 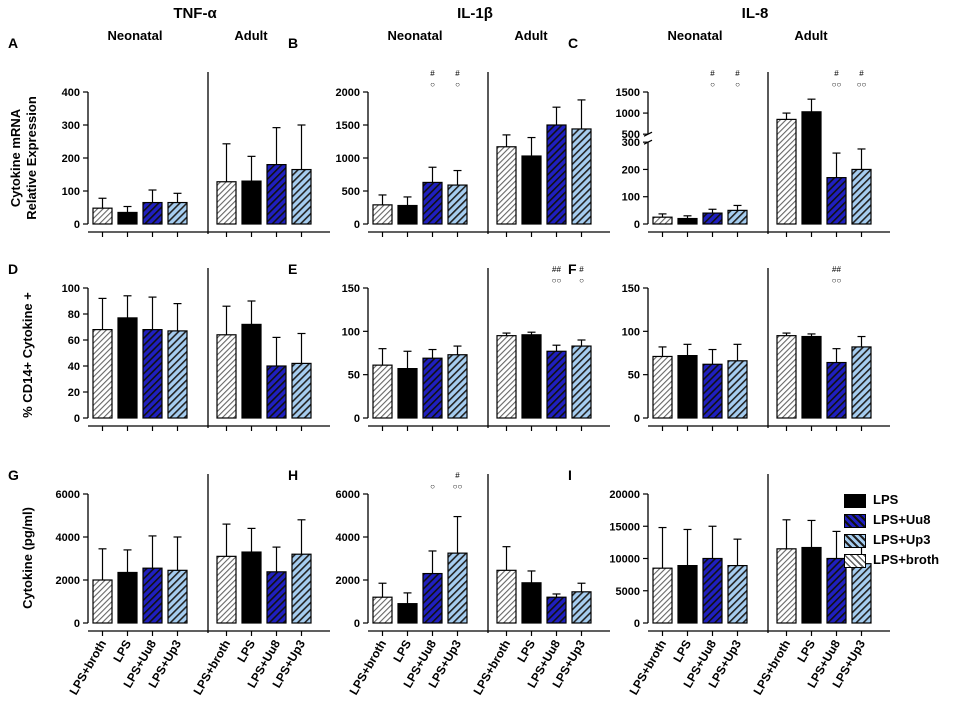 What do you see at coordinates (351, 192) in the screenshot?
I see `y-tick-label-b: 500` at bounding box center [351, 192].